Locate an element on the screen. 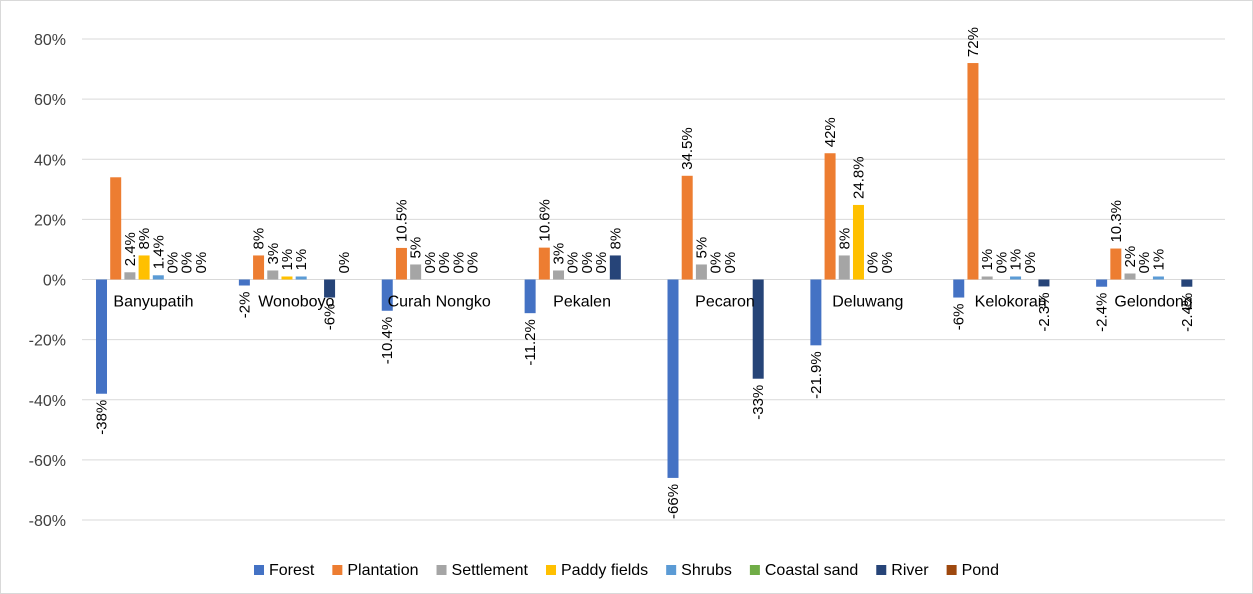 This screenshot has height=594, width=1253. legend-swatch-shrubs is located at coordinates (671, 570).